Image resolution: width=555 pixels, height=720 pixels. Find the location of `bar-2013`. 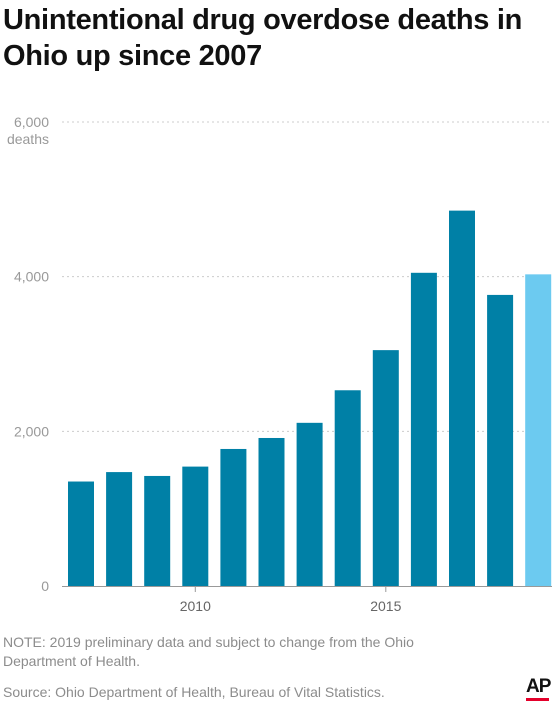

bar-2013 is located at coordinates (309, 504).